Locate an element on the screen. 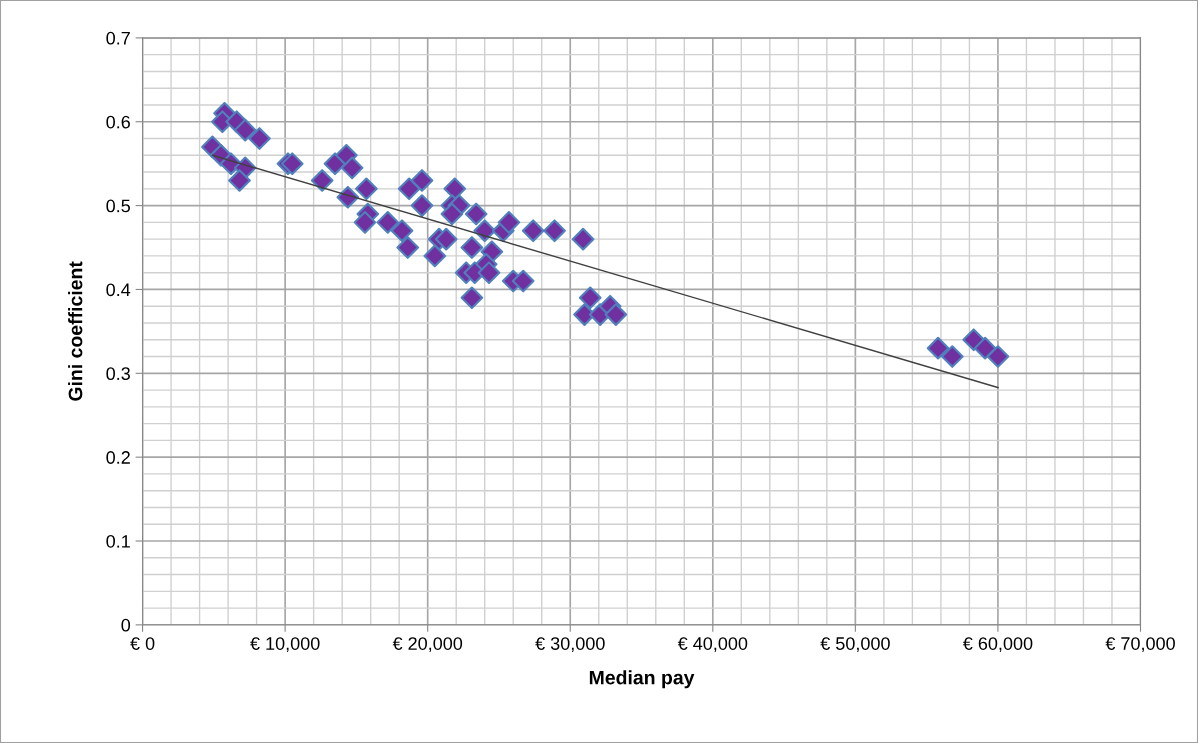 Image resolution: width=1198 pixels, height=743 pixels. x-tick-label: € 60,000 is located at coordinates (997, 645).